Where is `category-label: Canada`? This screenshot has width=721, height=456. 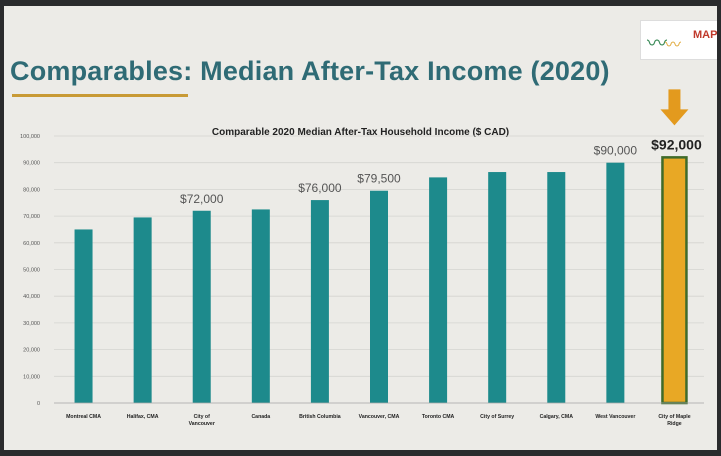 category-label: Canada is located at coordinates (260, 417).